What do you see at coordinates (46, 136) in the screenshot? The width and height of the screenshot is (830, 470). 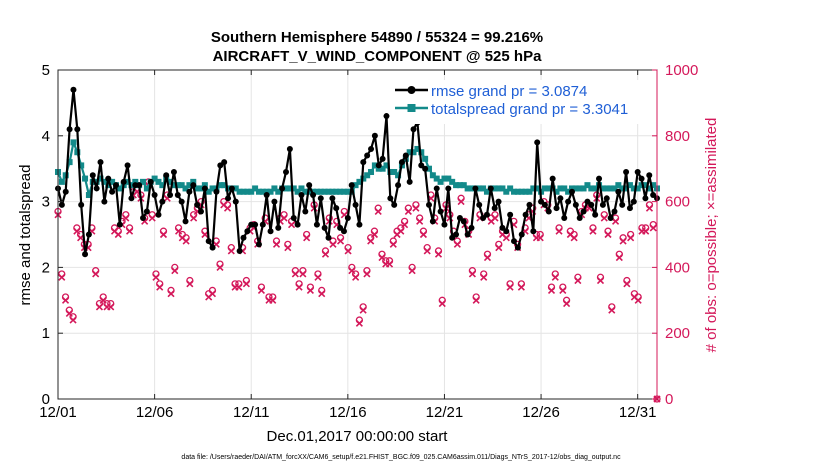 I see `y-tick-label-left: 4` at bounding box center [46, 136].